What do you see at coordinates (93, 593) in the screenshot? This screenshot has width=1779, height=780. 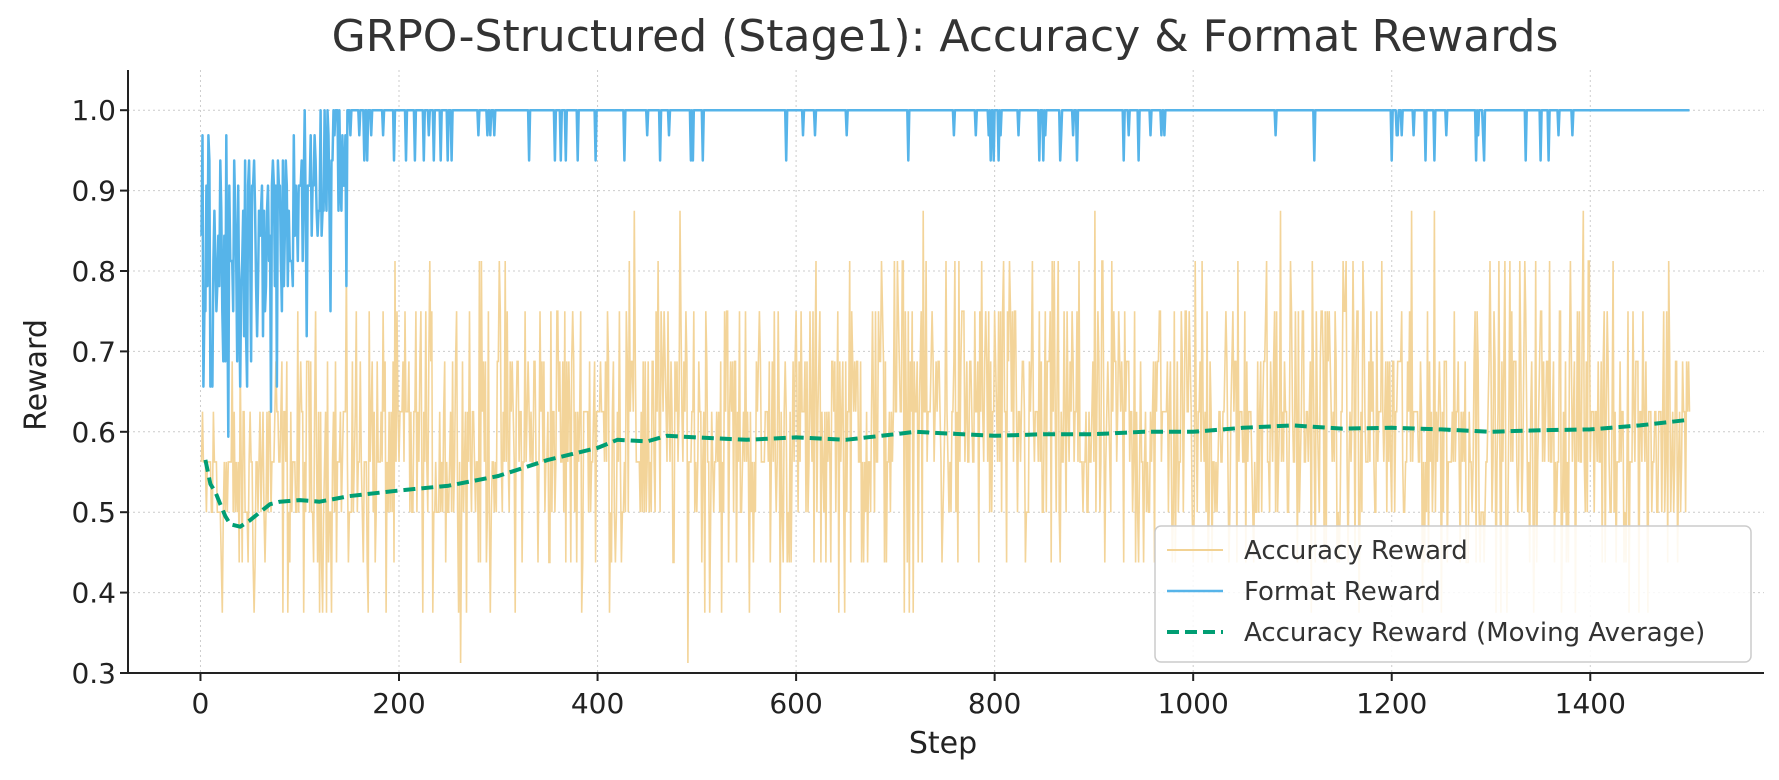 I see `y-tick-label: 0.4` at bounding box center [93, 593].